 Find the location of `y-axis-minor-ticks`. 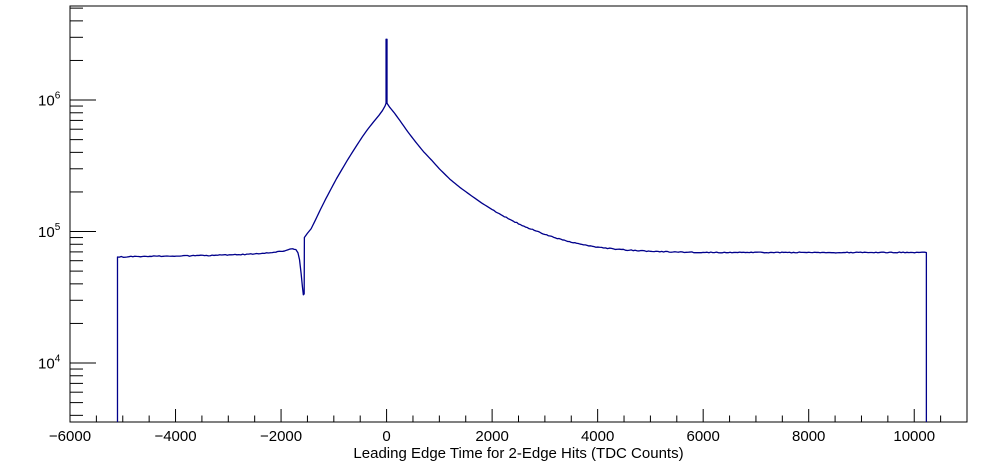

y-axis-minor-ticks is located at coordinates (76, 211).